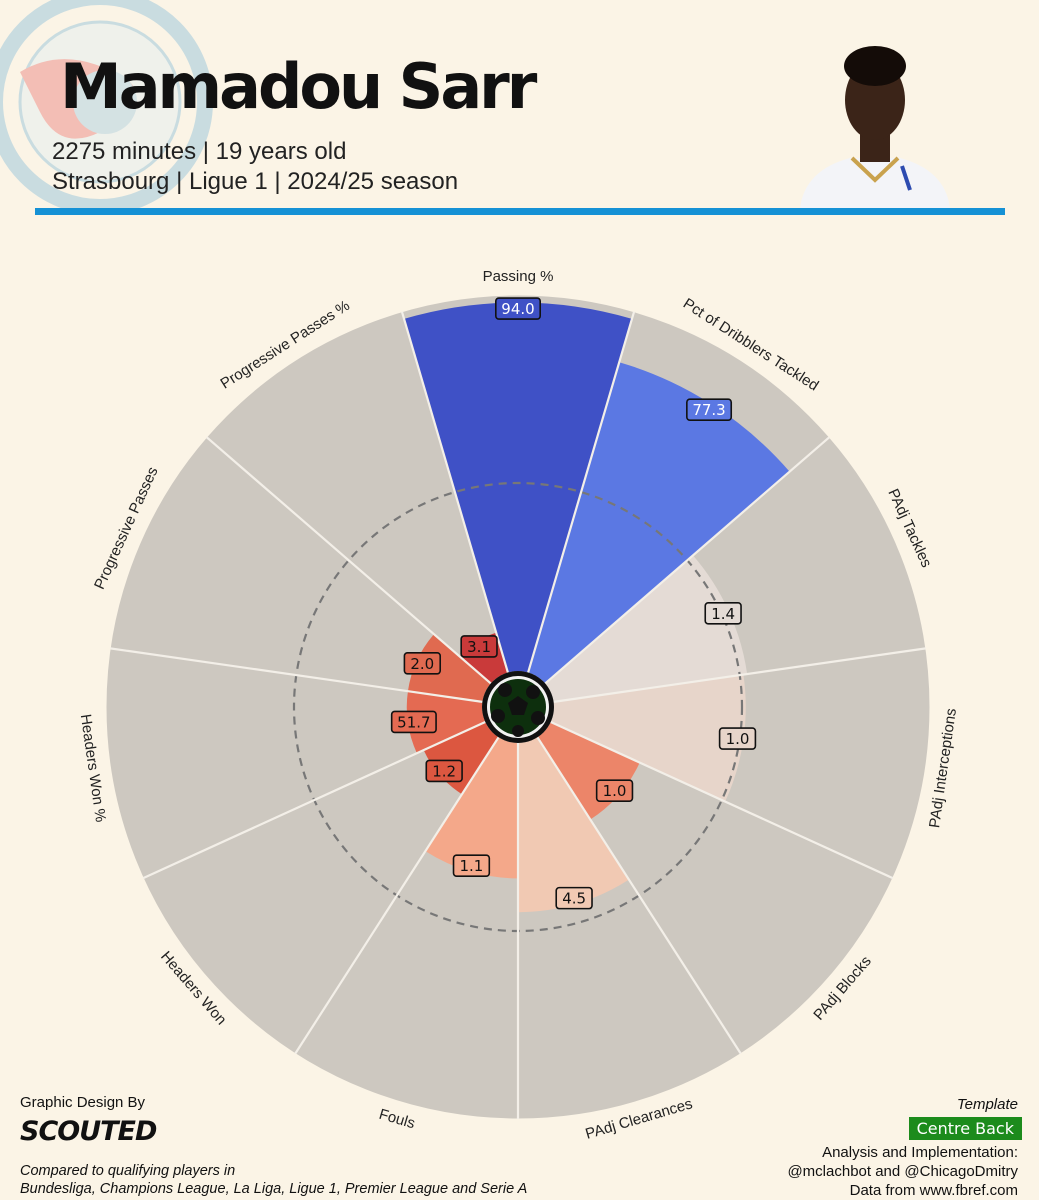  What do you see at coordinates (93, 768) in the screenshot?
I see `param-label-headers-won: Headers Won %` at bounding box center [93, 768].